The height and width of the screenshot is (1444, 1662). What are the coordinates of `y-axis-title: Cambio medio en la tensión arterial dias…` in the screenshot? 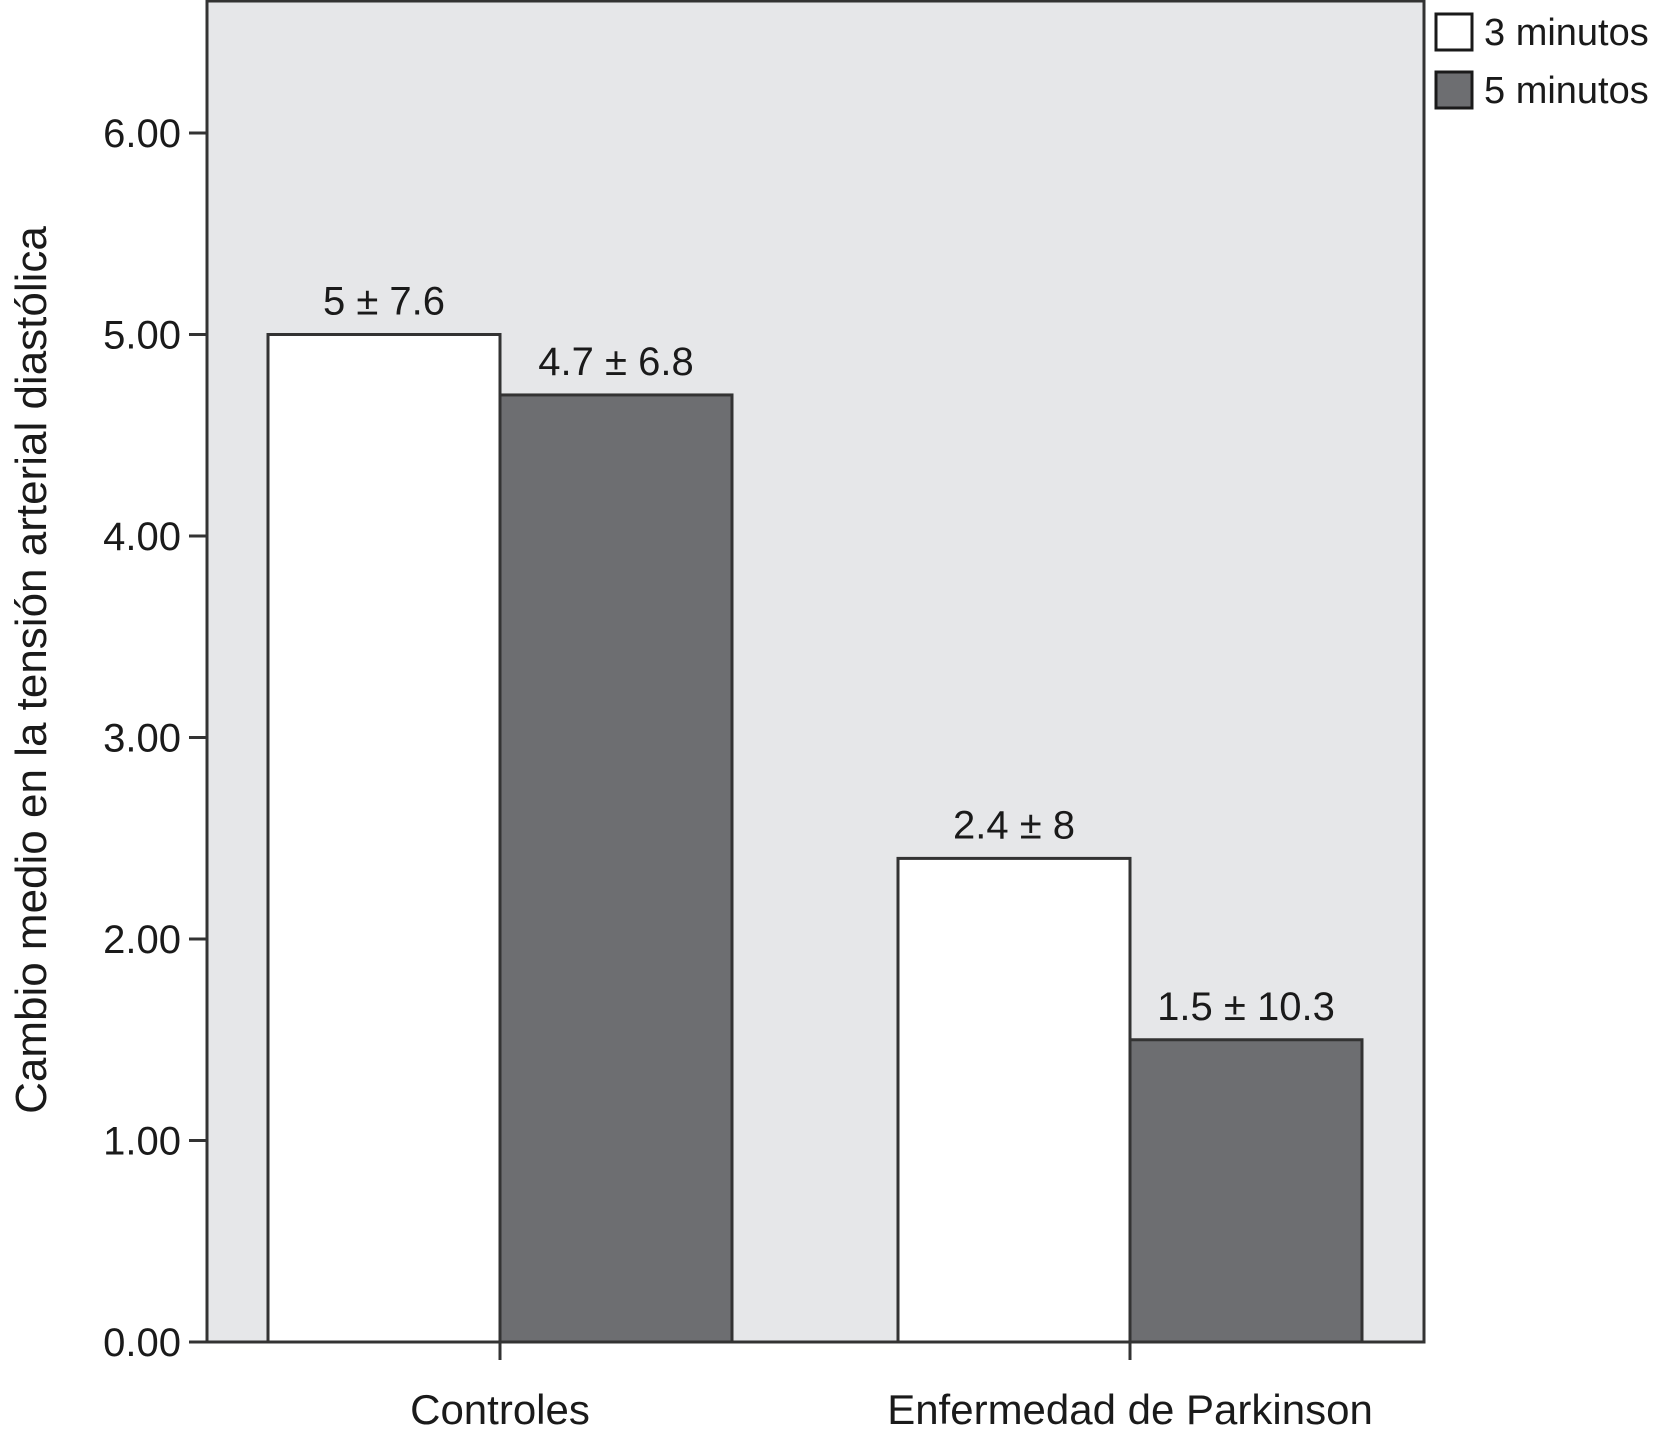 It's located at (31, 670).